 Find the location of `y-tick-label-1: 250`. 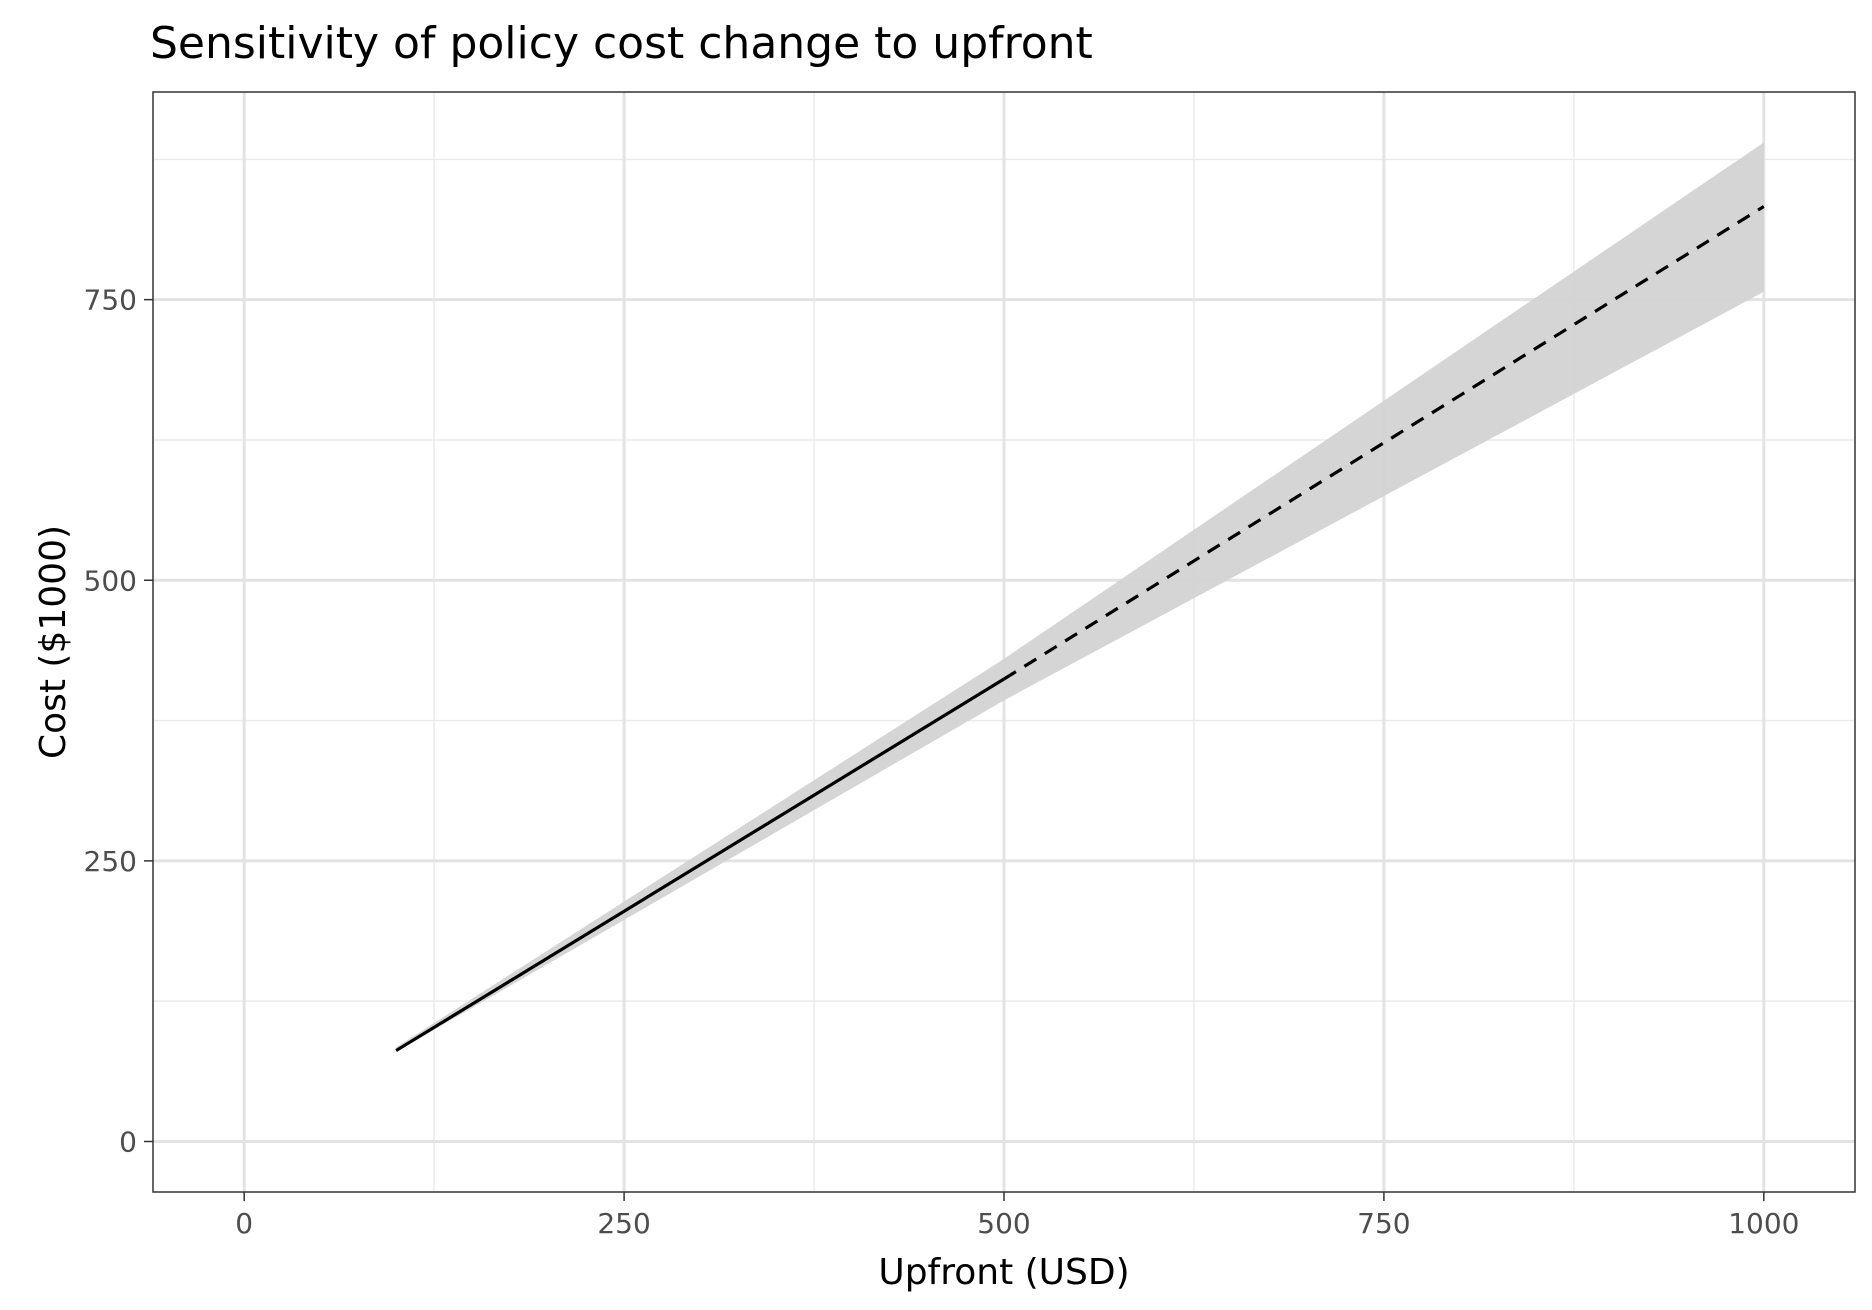

y-tick-label-1: 250 is located at coordinates (110, 861).